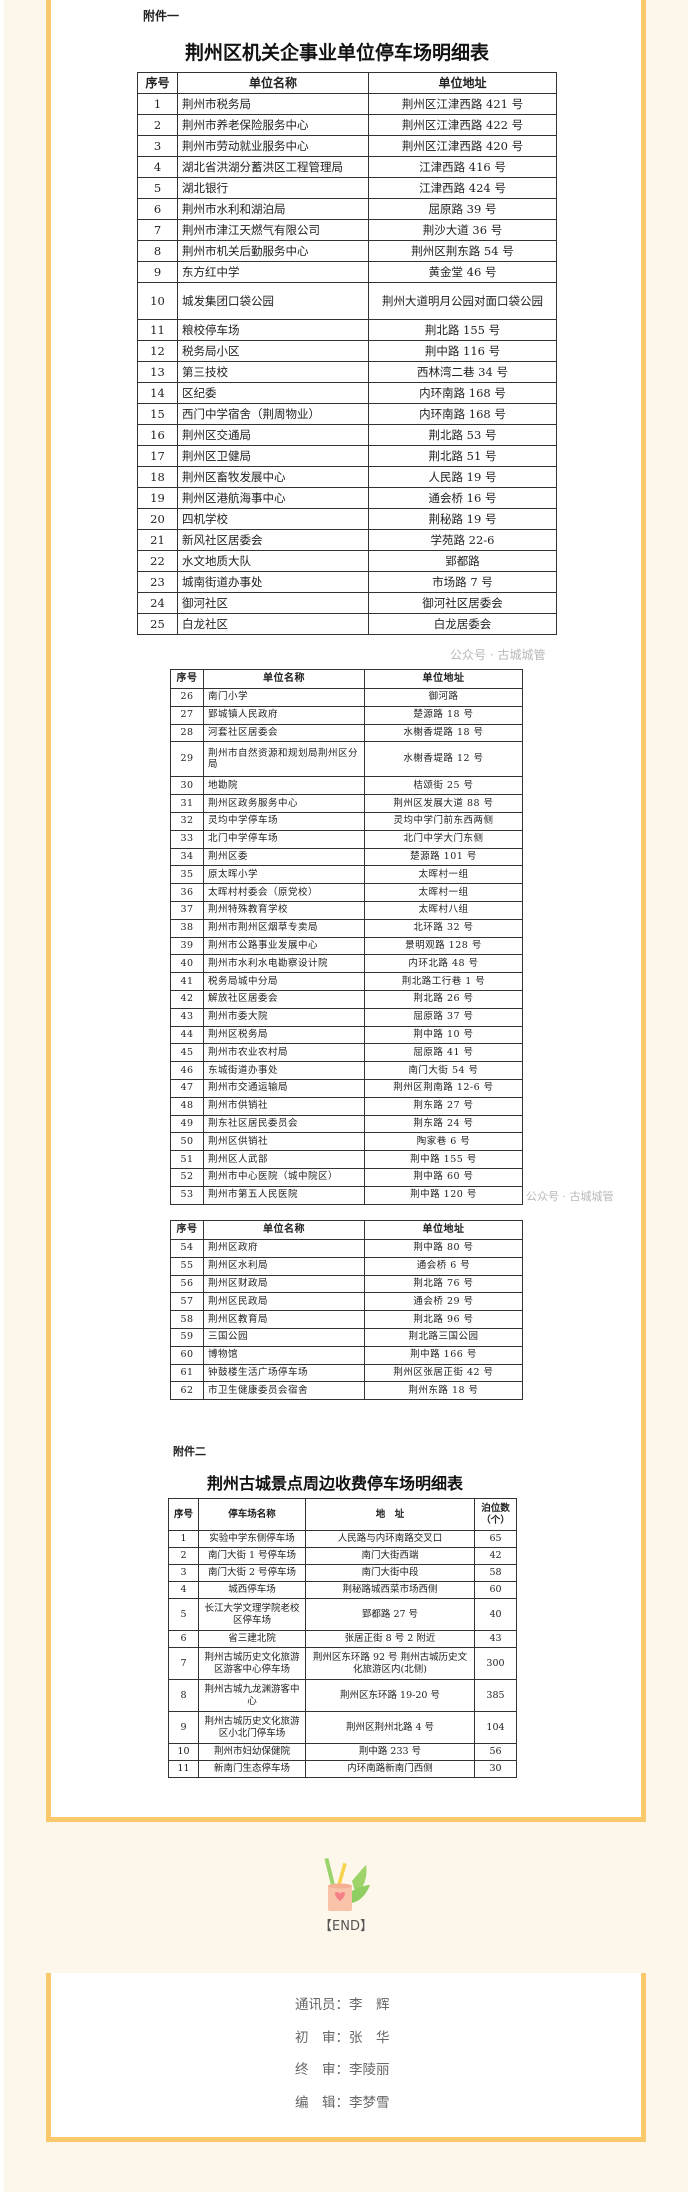 The height and width of the screenshot is (2207, 692). What do you see at coordinates (183, 1769) in the screenshot?
I see `row-index: 11` at bounding box center [183, 1769].